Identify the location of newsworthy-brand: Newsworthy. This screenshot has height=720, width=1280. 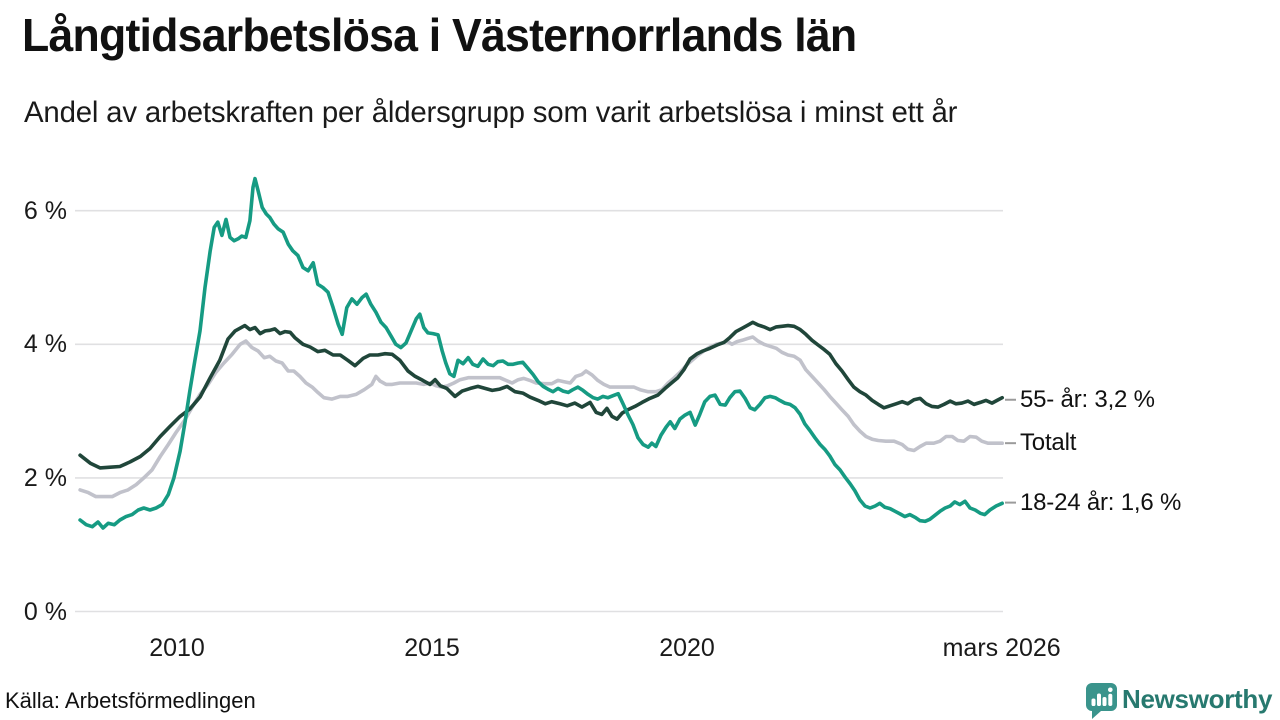
(1181, 701).